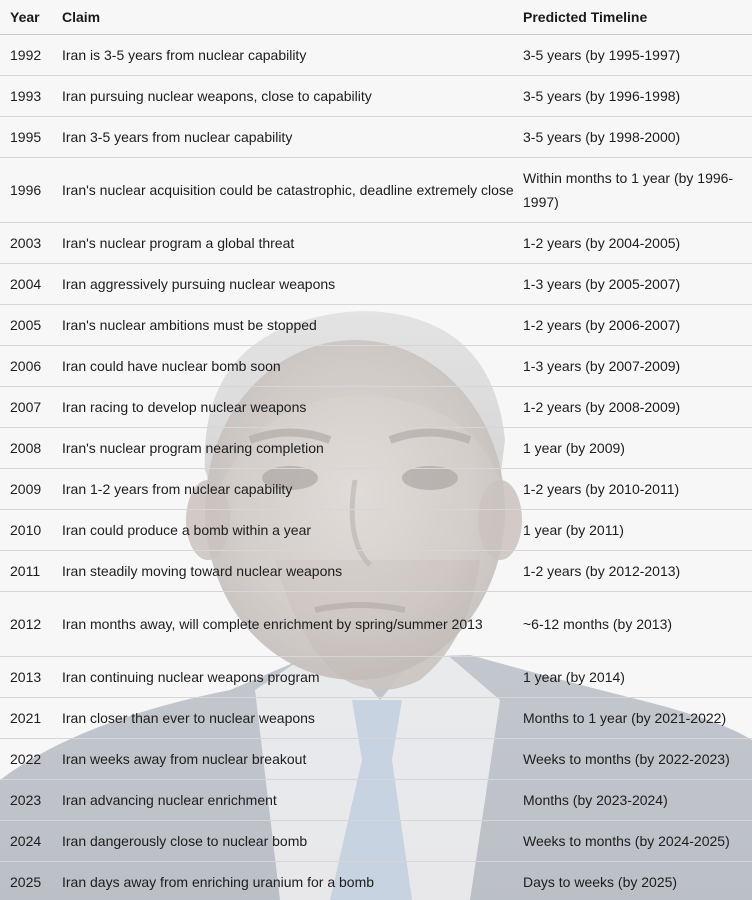 This screenshot has width=752, height=900. Describe the element at coordinates (31, 17) in the screenshot. I see `column-header-year: Year` at that location.